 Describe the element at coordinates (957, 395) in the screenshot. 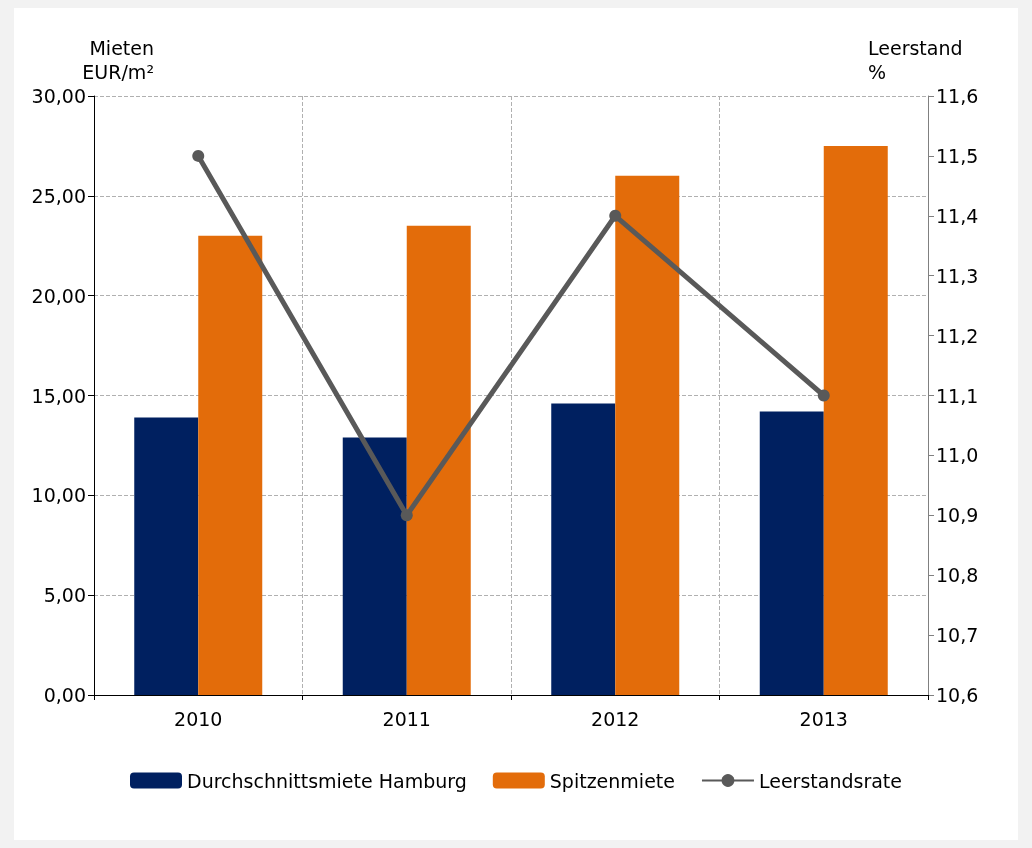

I see `y2-tick-label: 11,1` at that location.